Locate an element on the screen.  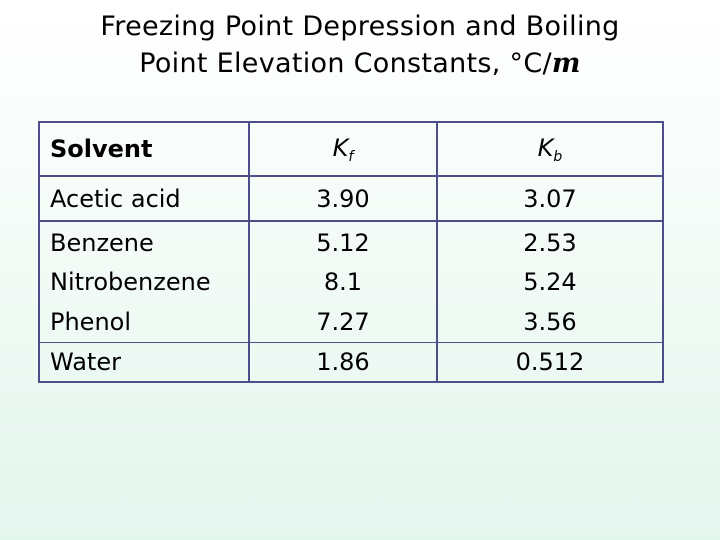
title-line-1: Freezing Point Depression and Boiling is located at coordinates (360, 26).